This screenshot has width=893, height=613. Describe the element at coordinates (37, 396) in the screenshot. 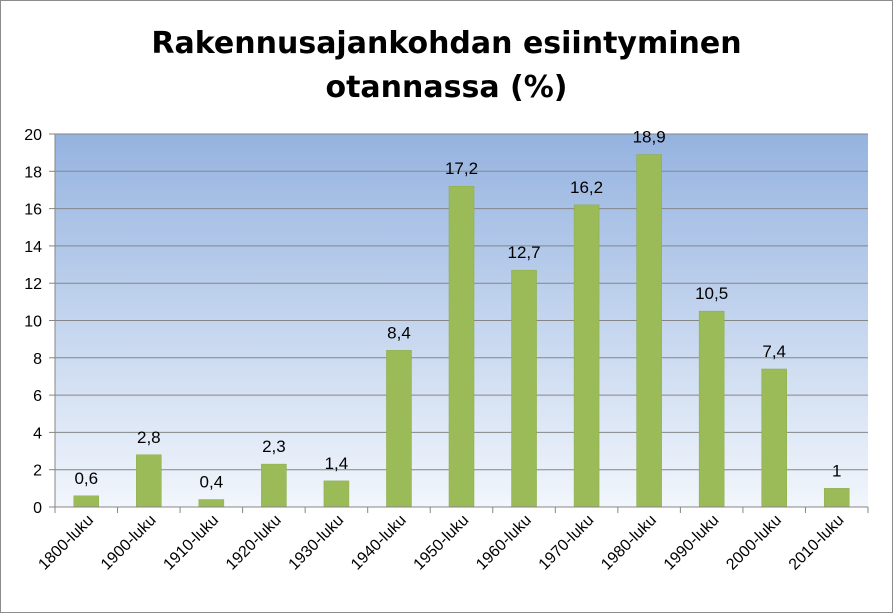

I see `y-tick-label: 6` at that location.